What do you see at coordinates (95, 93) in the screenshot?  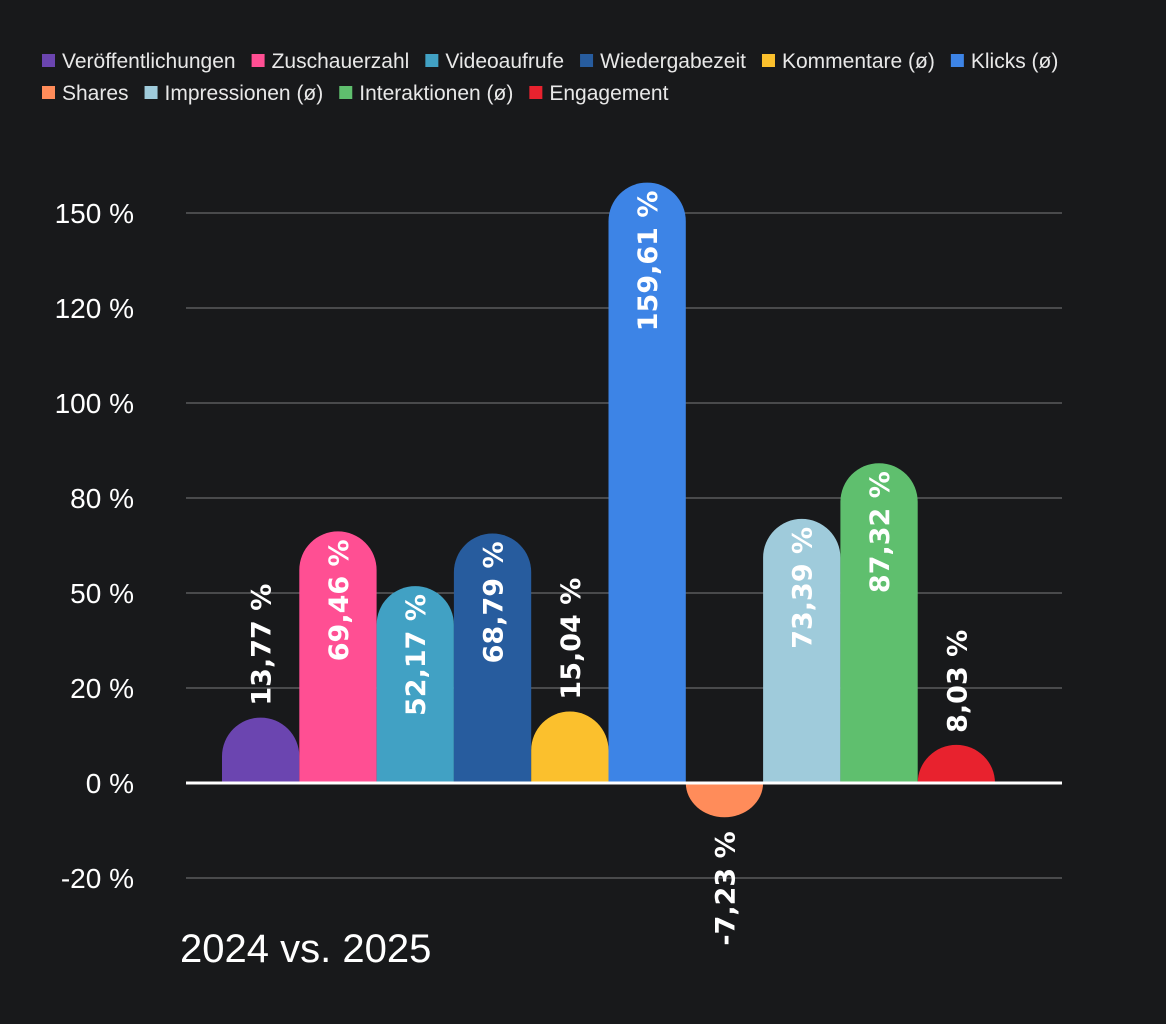 I see `legend-label: Shares` at bounding box center [95, 93].